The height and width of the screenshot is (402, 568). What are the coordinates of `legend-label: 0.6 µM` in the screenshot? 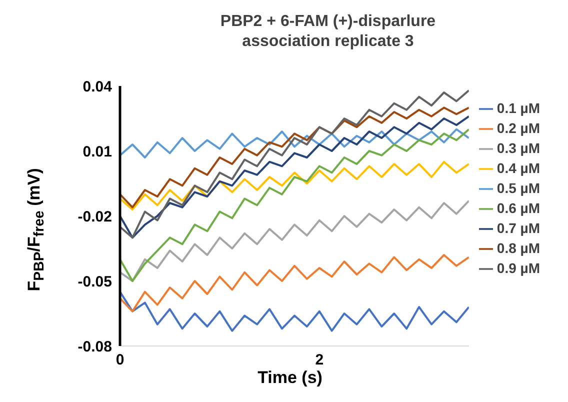 It's located at (518, 208).